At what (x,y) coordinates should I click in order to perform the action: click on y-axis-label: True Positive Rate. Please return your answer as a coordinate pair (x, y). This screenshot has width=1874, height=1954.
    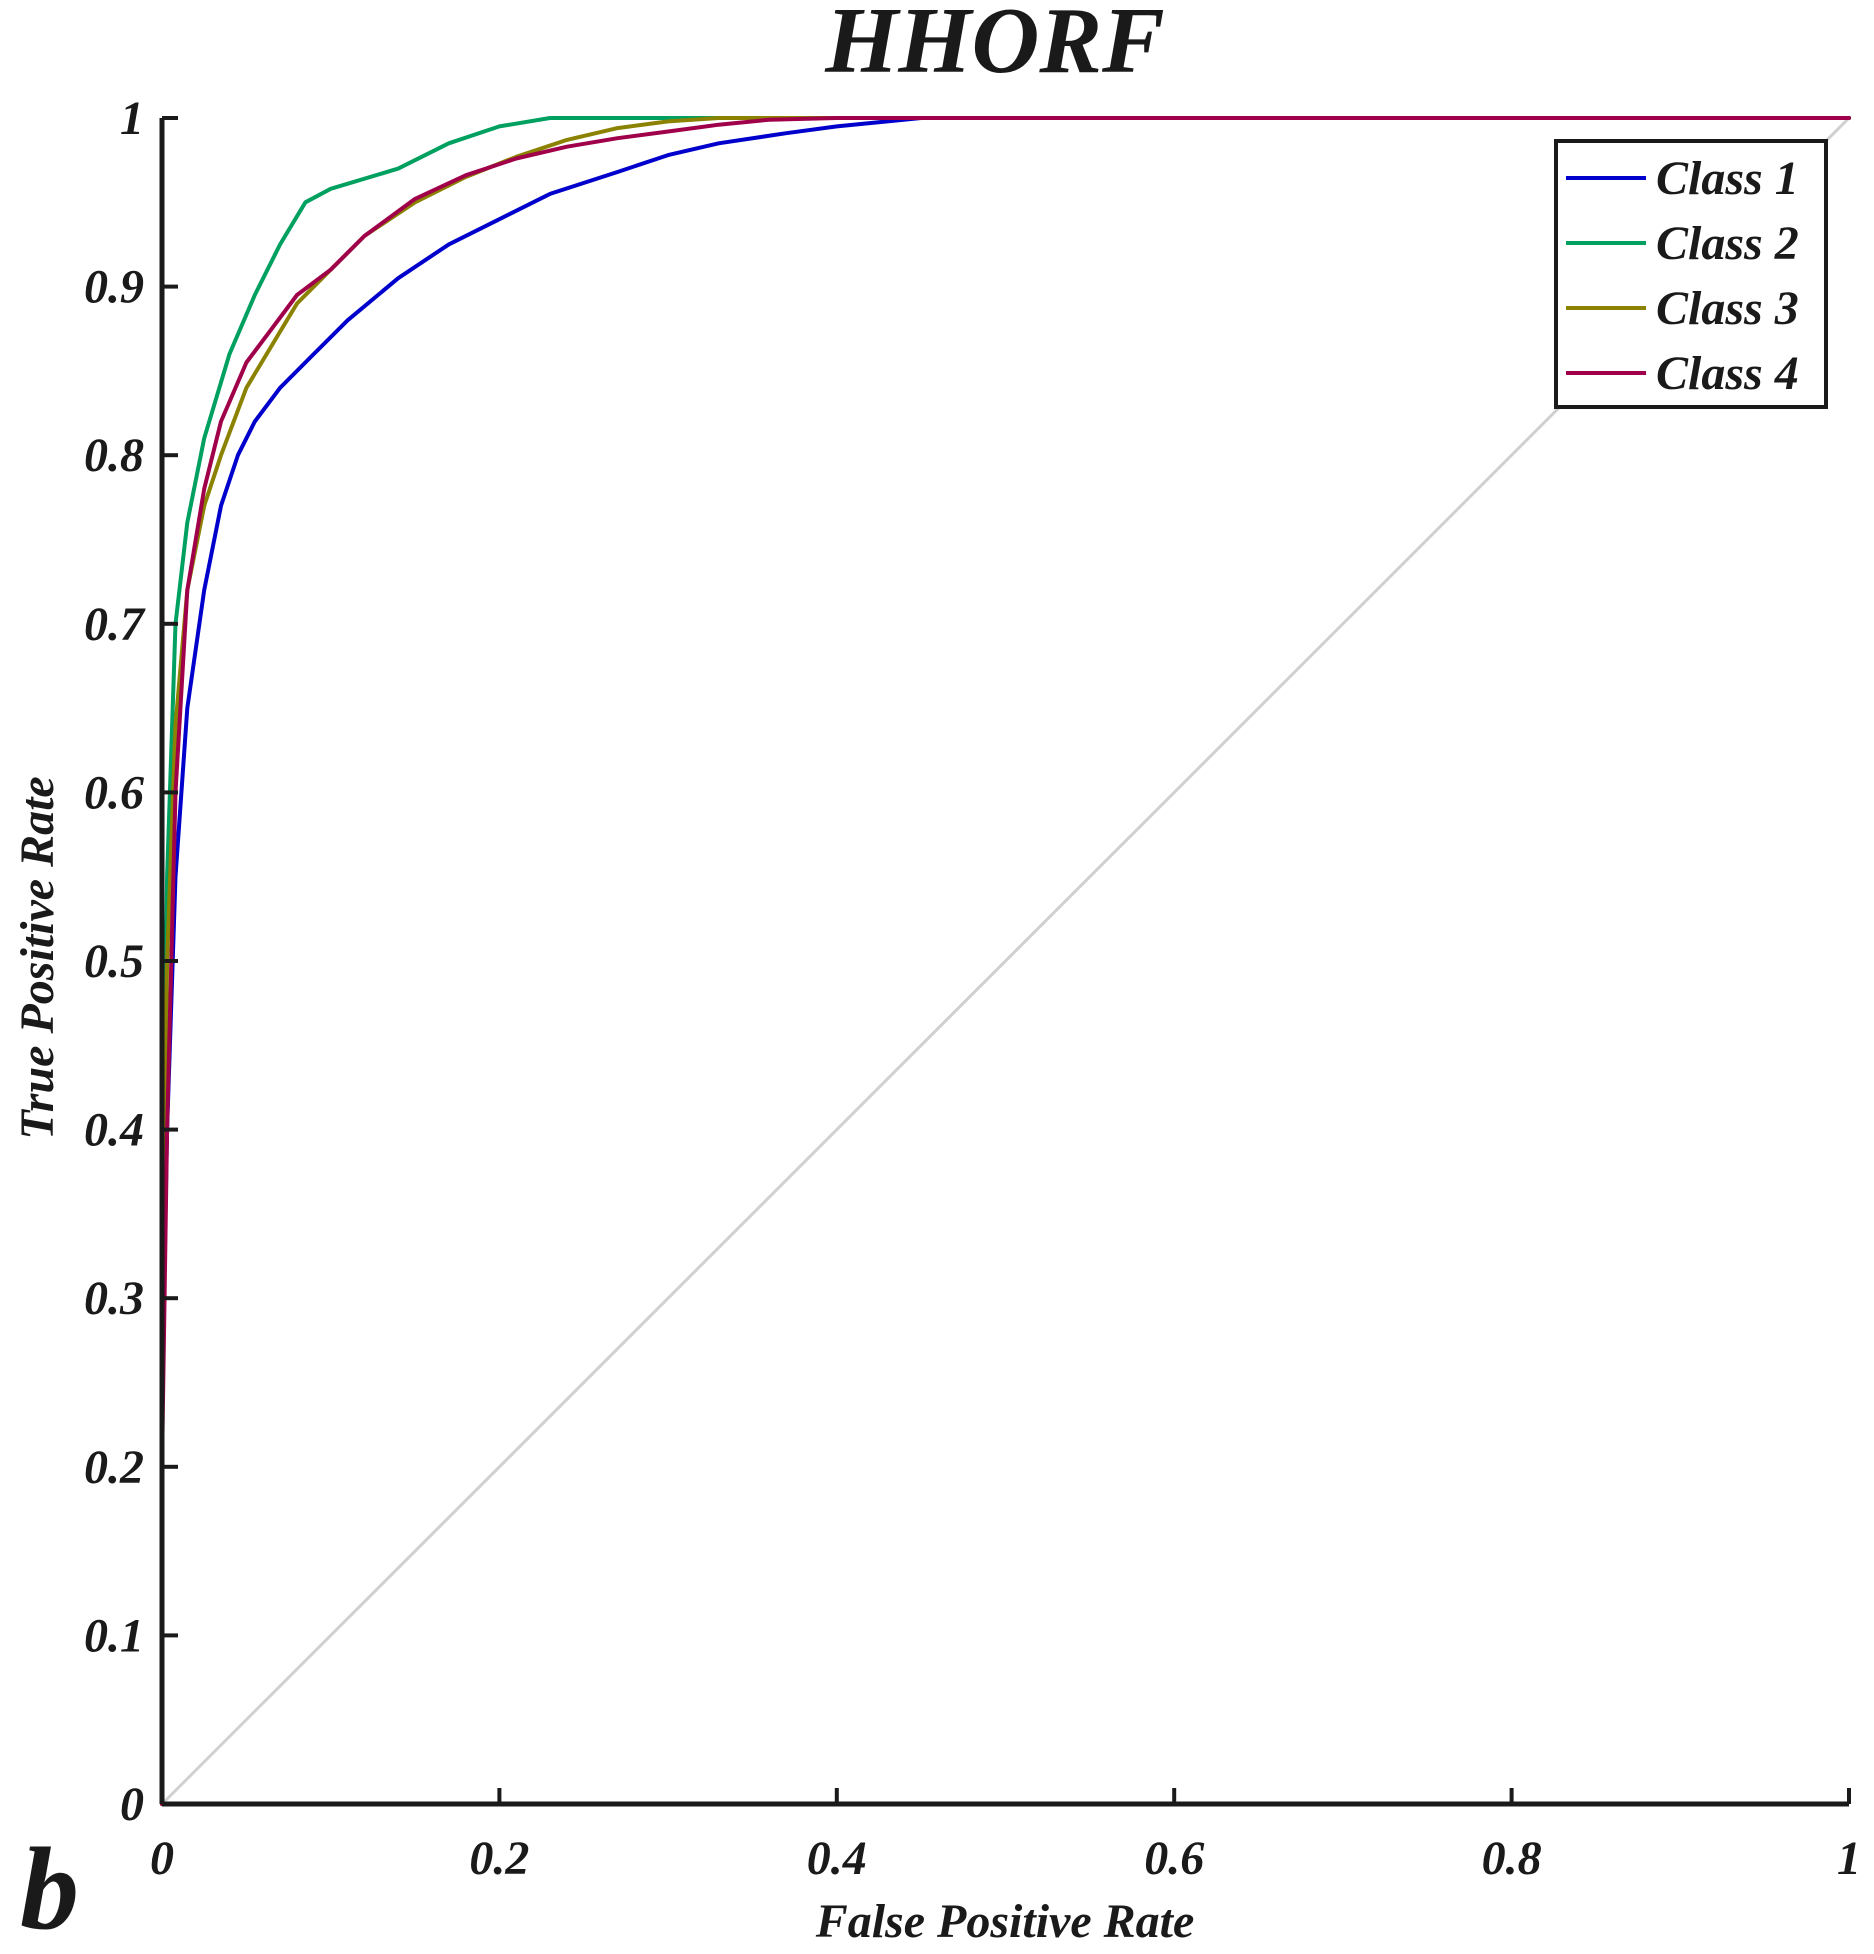
    Looking at the image, I should click on (37, 958).